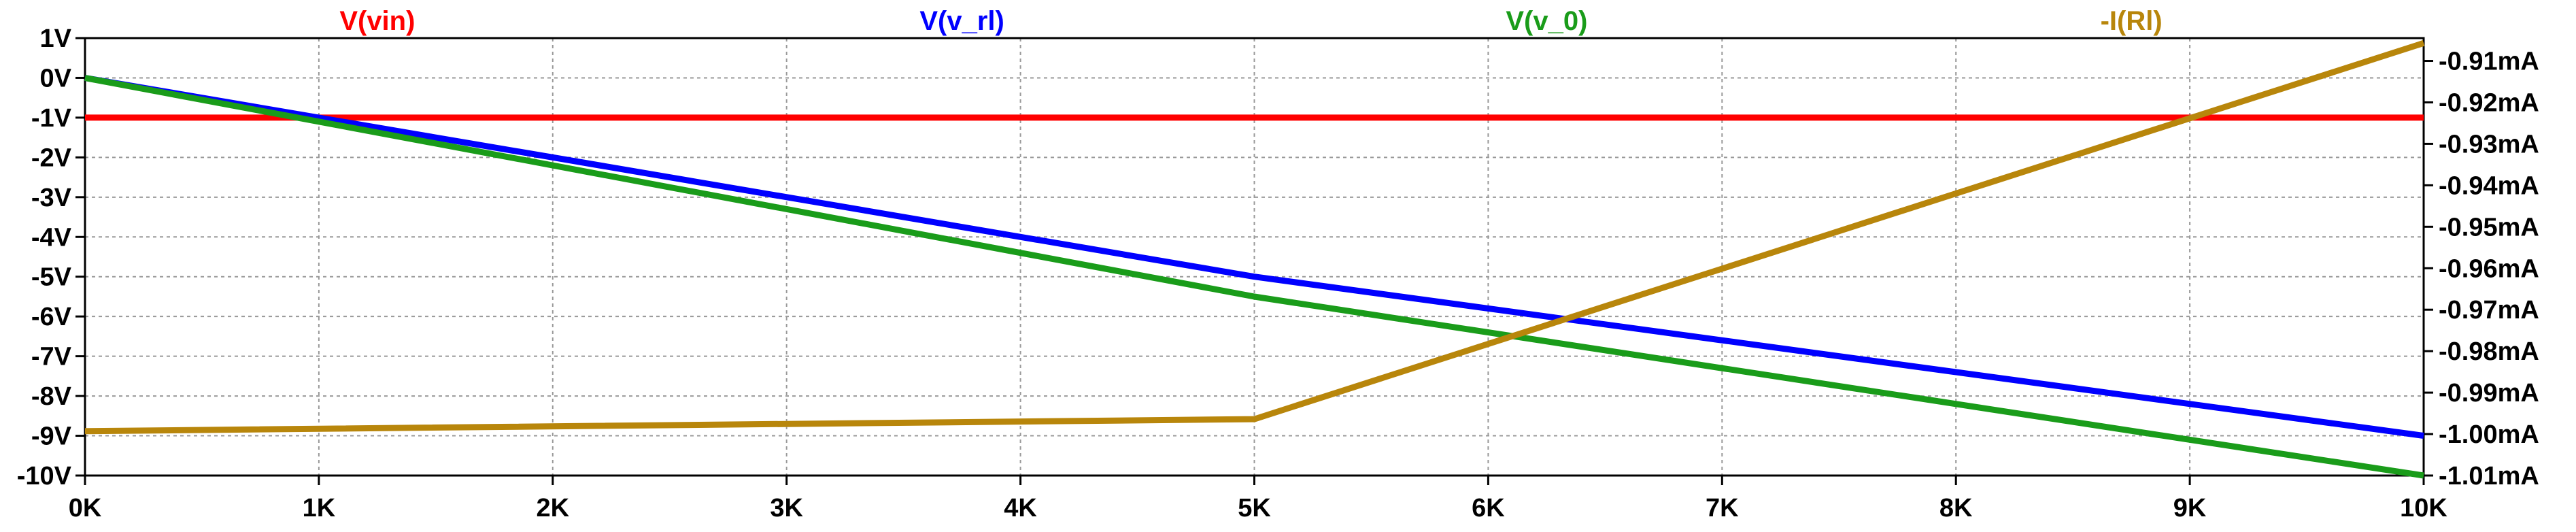  What do you see at coordinates (51, 397) in the screenshot?
I see `left-y-tick-label: -8V` at bounding box center [51, 397].